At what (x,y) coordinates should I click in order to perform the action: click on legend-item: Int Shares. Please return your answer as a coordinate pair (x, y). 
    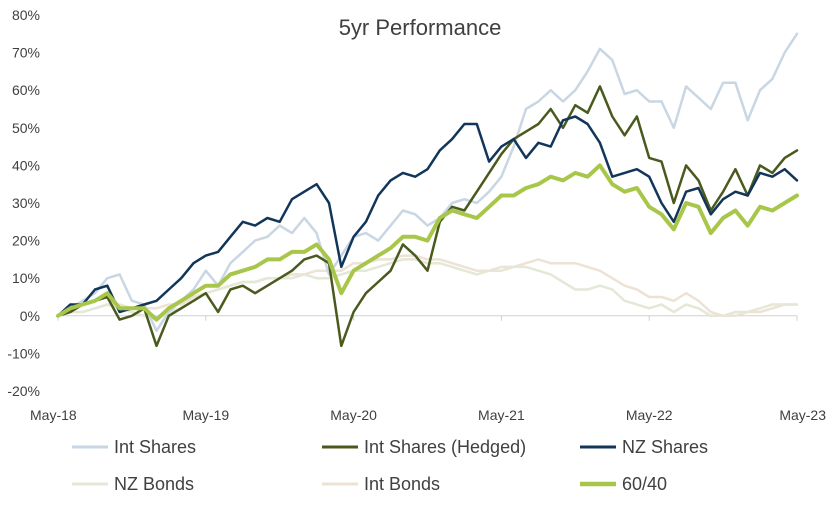
    Looking at the image, I should click on (134, 447).